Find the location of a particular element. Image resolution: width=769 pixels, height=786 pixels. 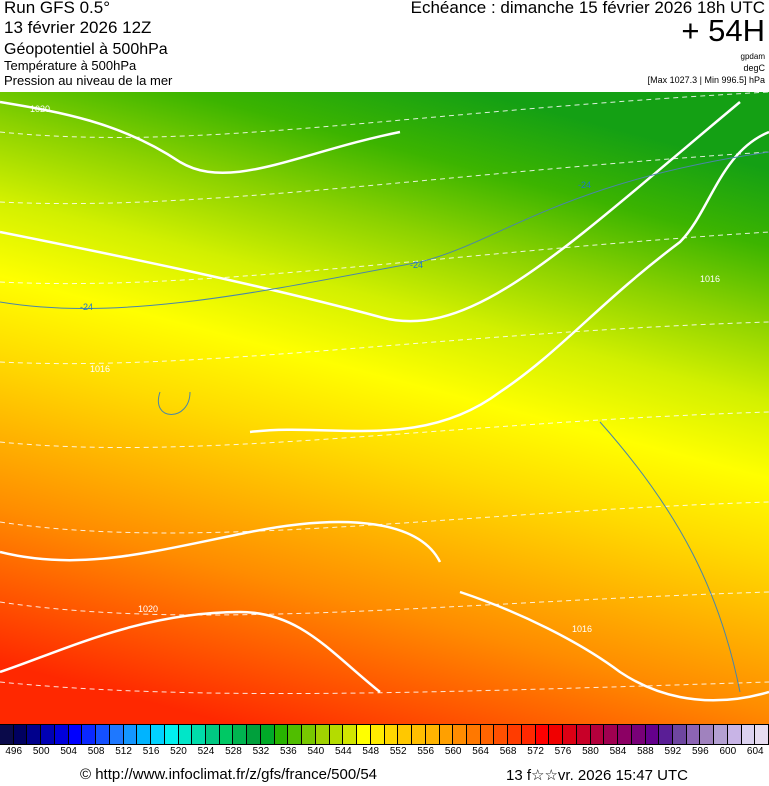

scale-label: 504 is located at coordinates (68, 751).